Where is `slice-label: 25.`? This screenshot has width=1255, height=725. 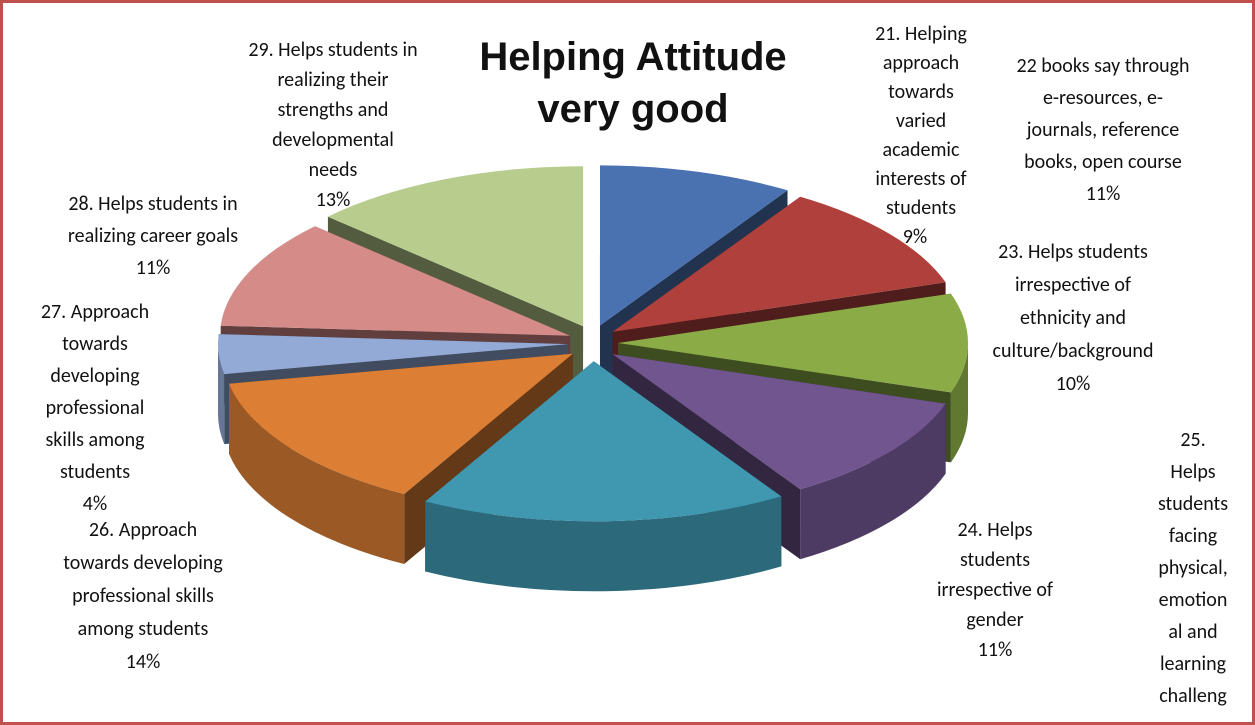
slice-label: 25. is located at coordinates (1192, 440).